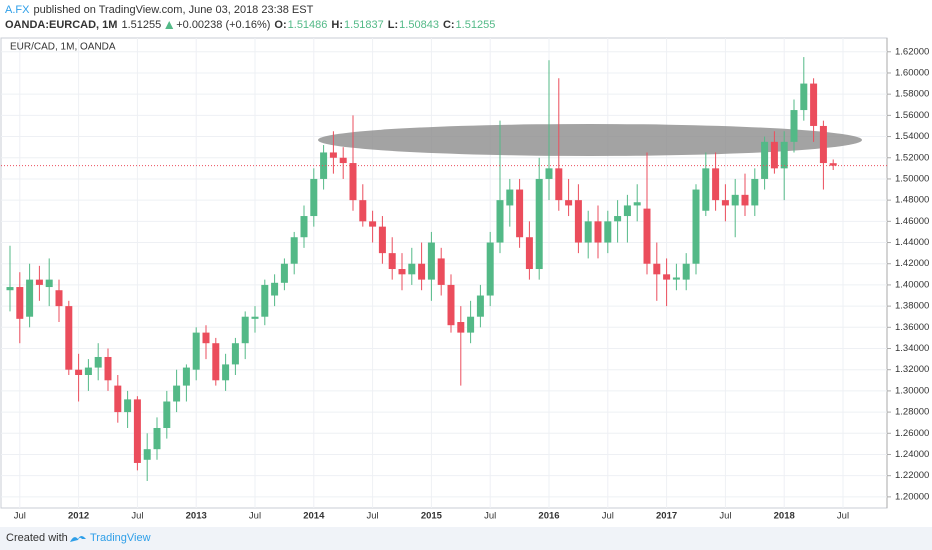 The width and height of the screenshot is (932, 550). I want to click on header-text: 1.51837, so click(364, 25).